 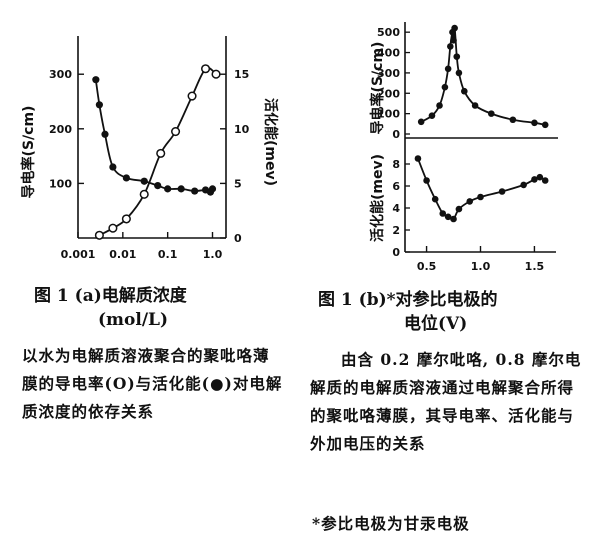 What do you see at coordinates (28, 152) in the screenshot?
I see `chart-a-ylabel-left: 导电率(S/cm)` at bounding box center [28, 152].